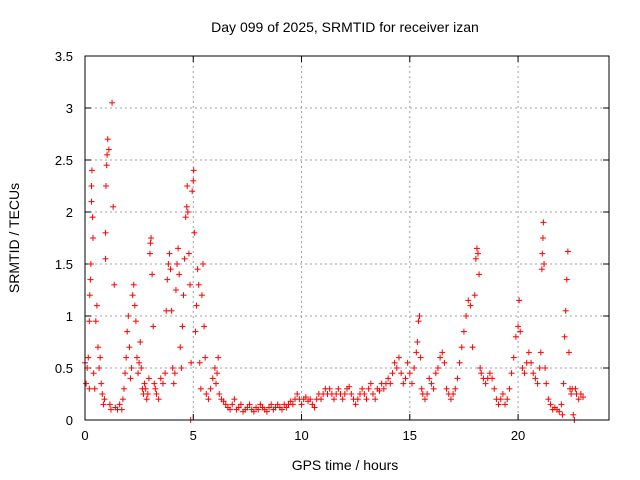 The image size is (640, 480). Describe the element at coordinates (193, 435) in the screenshot. I see `x-tick-label: 5` at that location.